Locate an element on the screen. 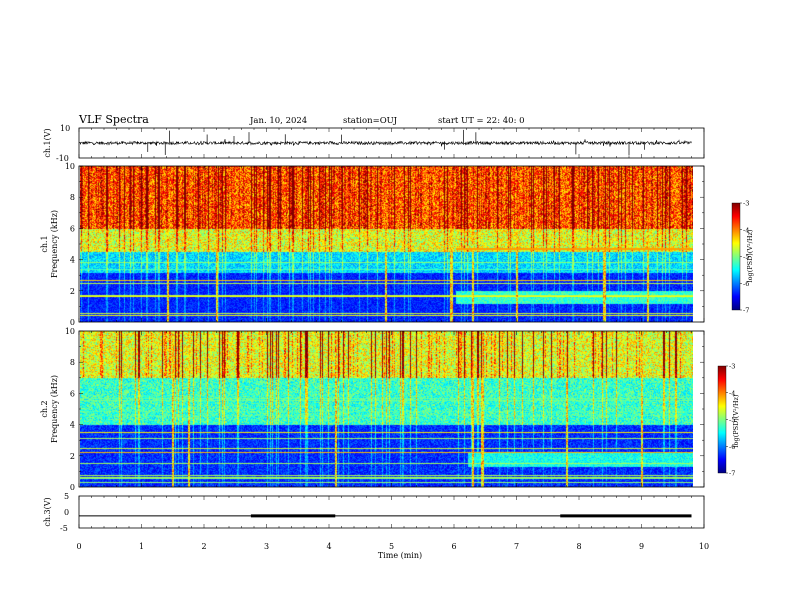 The image size is (792, 612). time-tick-label-3: 3 is located at coordinates (266, 546).